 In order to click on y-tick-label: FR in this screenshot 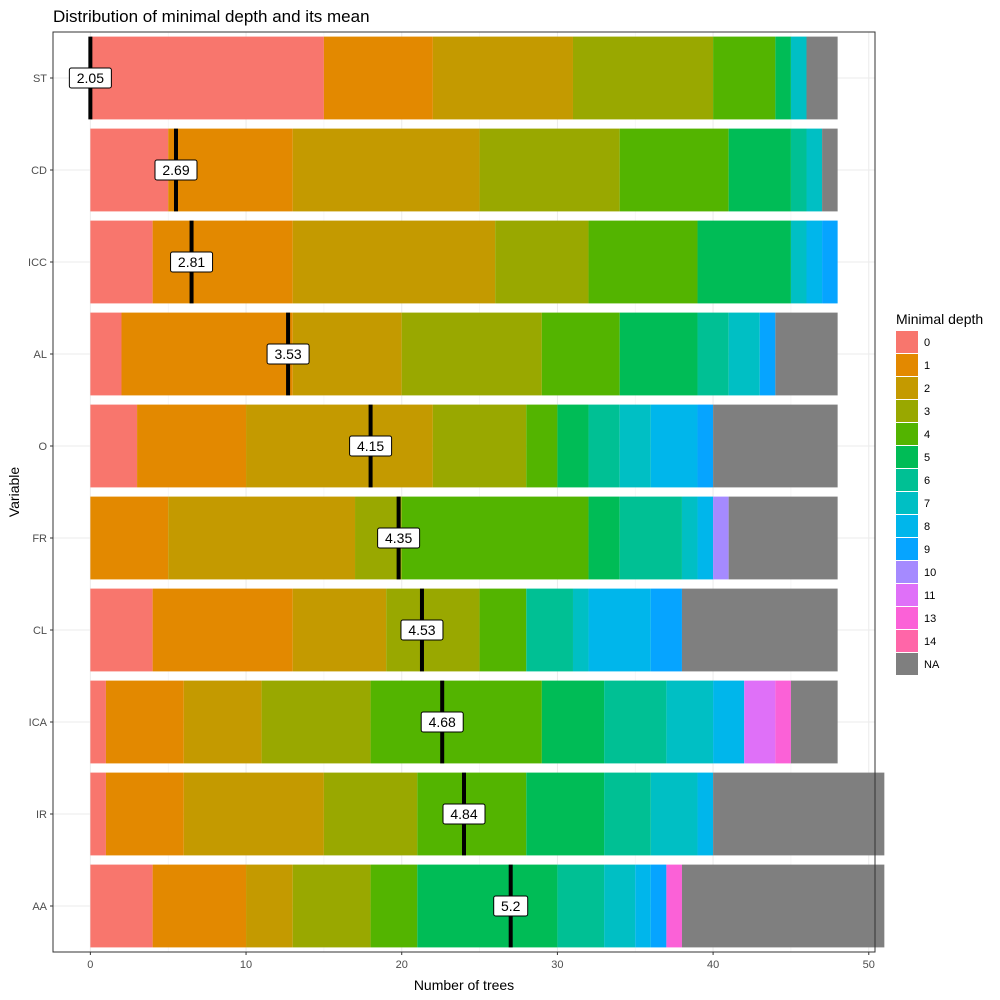, I will do `click(39, 539)`.